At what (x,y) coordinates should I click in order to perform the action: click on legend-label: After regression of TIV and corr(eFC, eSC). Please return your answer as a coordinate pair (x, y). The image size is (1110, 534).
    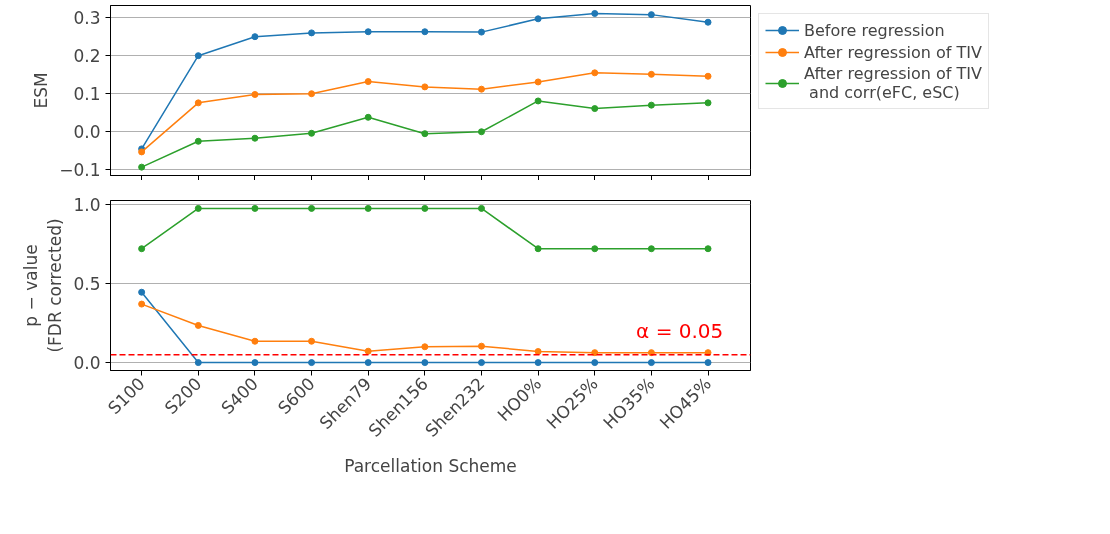
    Looking at the image, I should click on (893, 83).